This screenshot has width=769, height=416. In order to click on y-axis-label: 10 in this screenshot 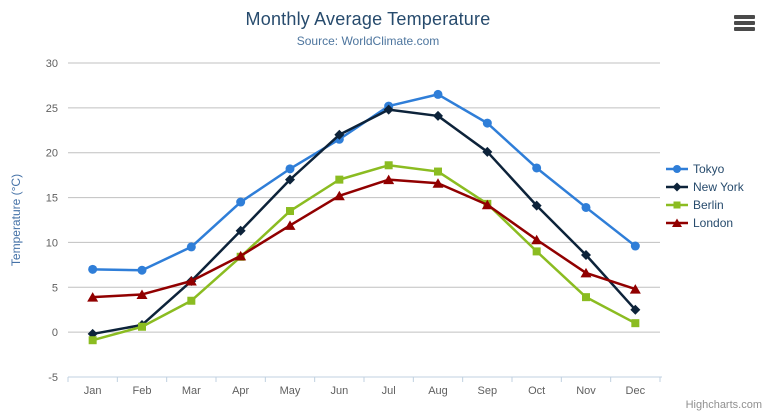, I will do `click(52, 243)`.